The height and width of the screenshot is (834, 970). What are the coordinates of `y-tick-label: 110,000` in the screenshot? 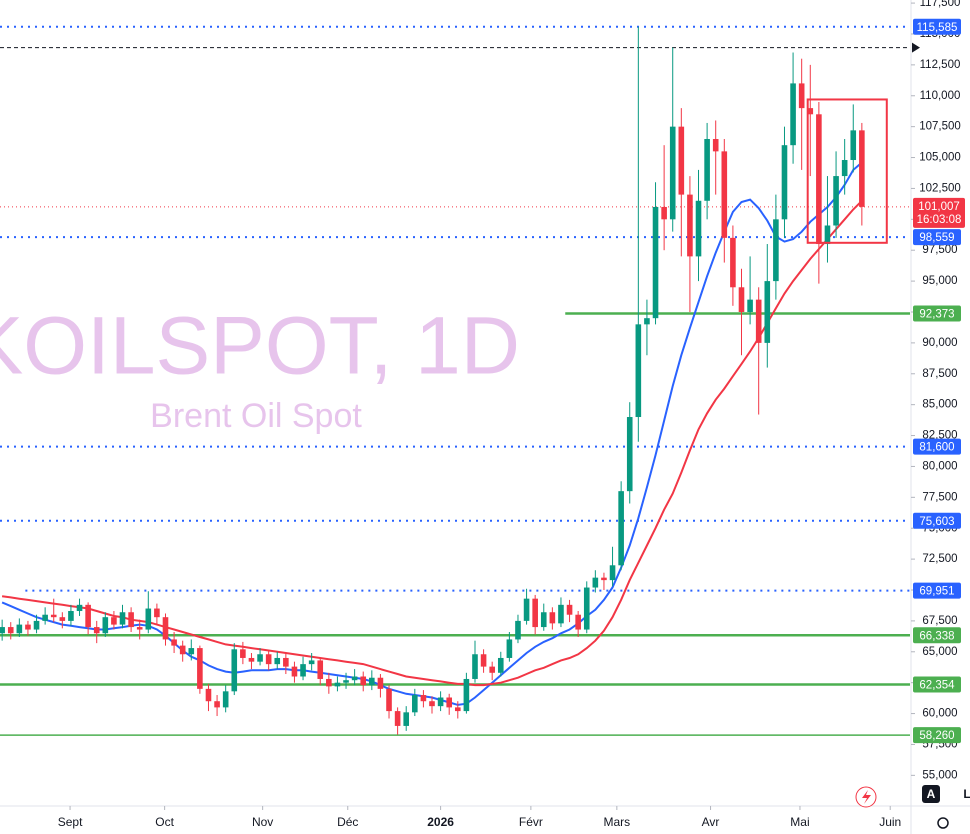 It's located at (940, 96).